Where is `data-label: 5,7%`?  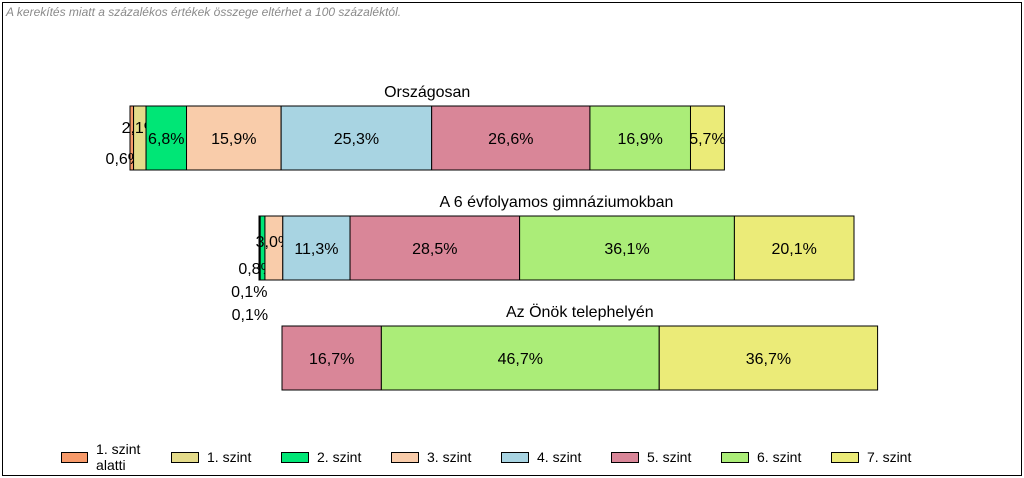
data-label: 5,7% is located at coordinates (707, 139).